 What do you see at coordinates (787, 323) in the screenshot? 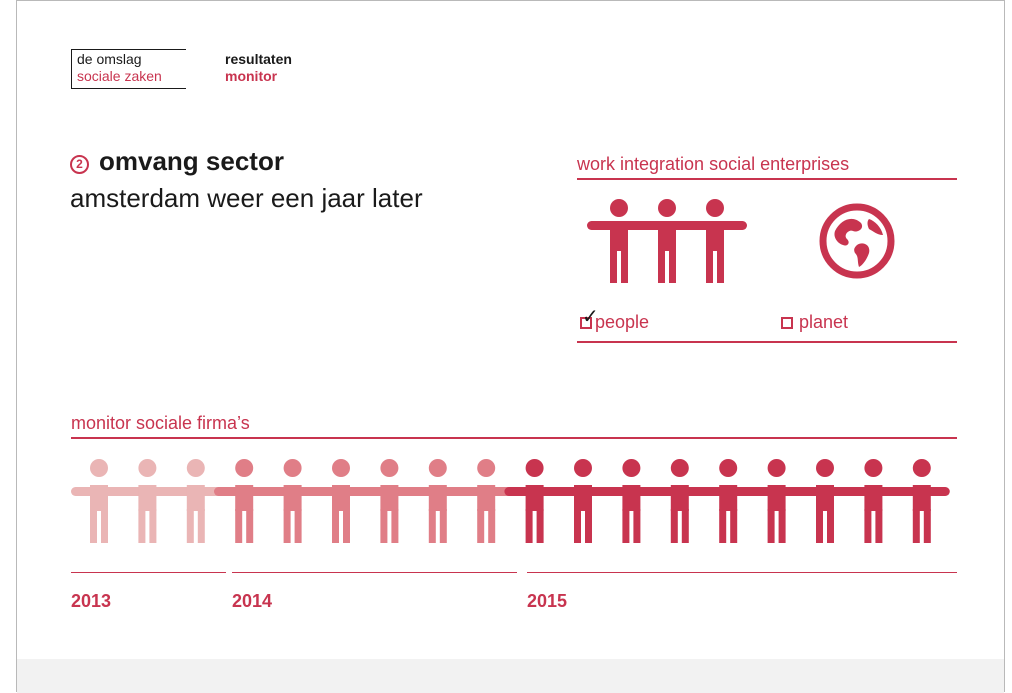
I see `planet-checkbox` at bounding box center [787, 323].